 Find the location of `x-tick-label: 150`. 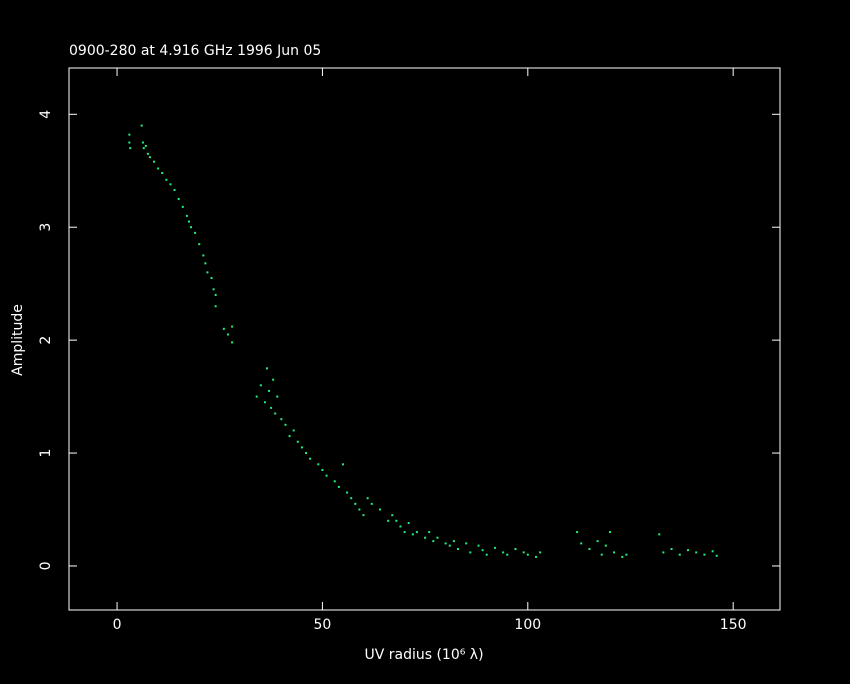

x-tick-label: 150 is located at coordinates (733, 625).